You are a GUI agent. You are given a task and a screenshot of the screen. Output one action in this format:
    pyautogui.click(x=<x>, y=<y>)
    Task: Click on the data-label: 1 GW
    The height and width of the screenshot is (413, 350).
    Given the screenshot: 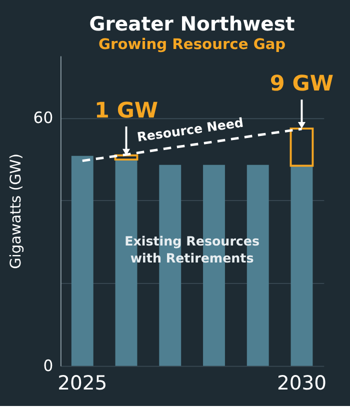 What is the action you would take?
    pyautogui.click(x=126, y=111)
    